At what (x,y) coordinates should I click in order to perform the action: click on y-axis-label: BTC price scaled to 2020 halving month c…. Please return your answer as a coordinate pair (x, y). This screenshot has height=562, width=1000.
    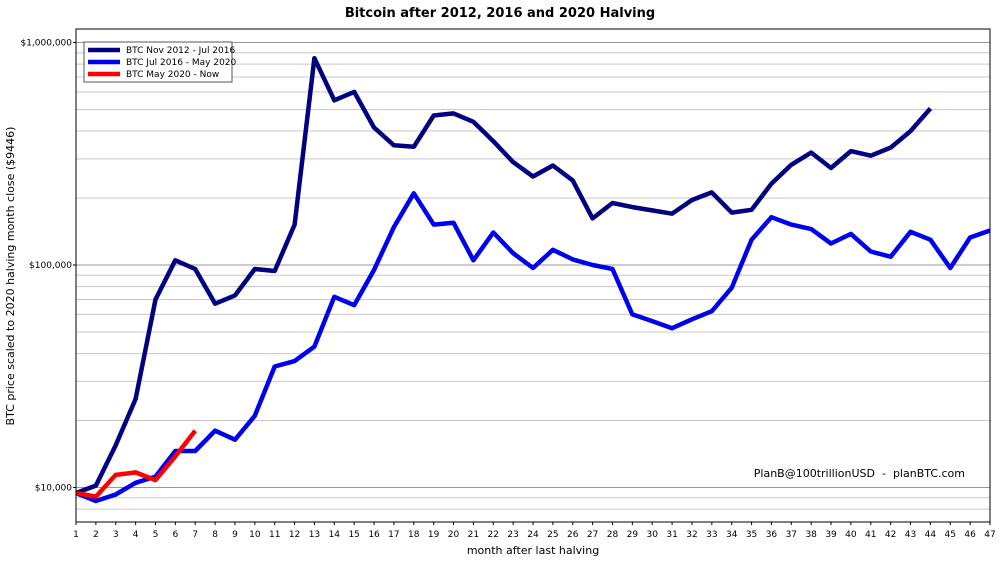
    Looking at the image, I should click on (10, 276).